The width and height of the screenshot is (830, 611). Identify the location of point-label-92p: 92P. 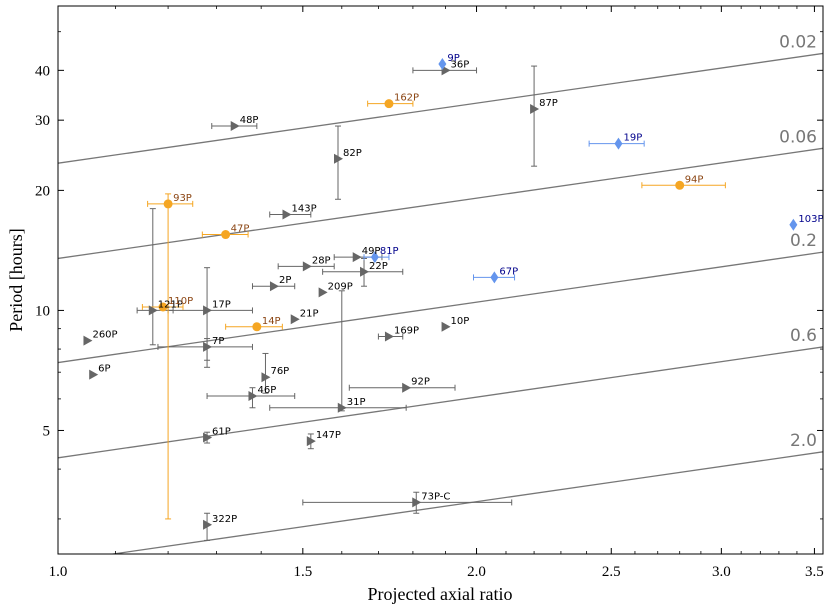
(420, 382).